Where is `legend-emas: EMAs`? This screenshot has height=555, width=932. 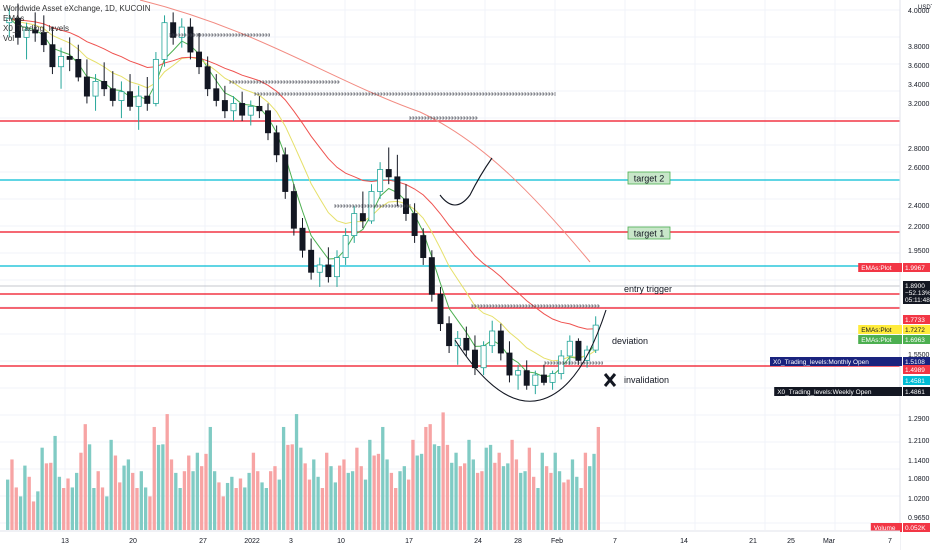
legend-emas: EMAs is located at coordinates (14, 18).